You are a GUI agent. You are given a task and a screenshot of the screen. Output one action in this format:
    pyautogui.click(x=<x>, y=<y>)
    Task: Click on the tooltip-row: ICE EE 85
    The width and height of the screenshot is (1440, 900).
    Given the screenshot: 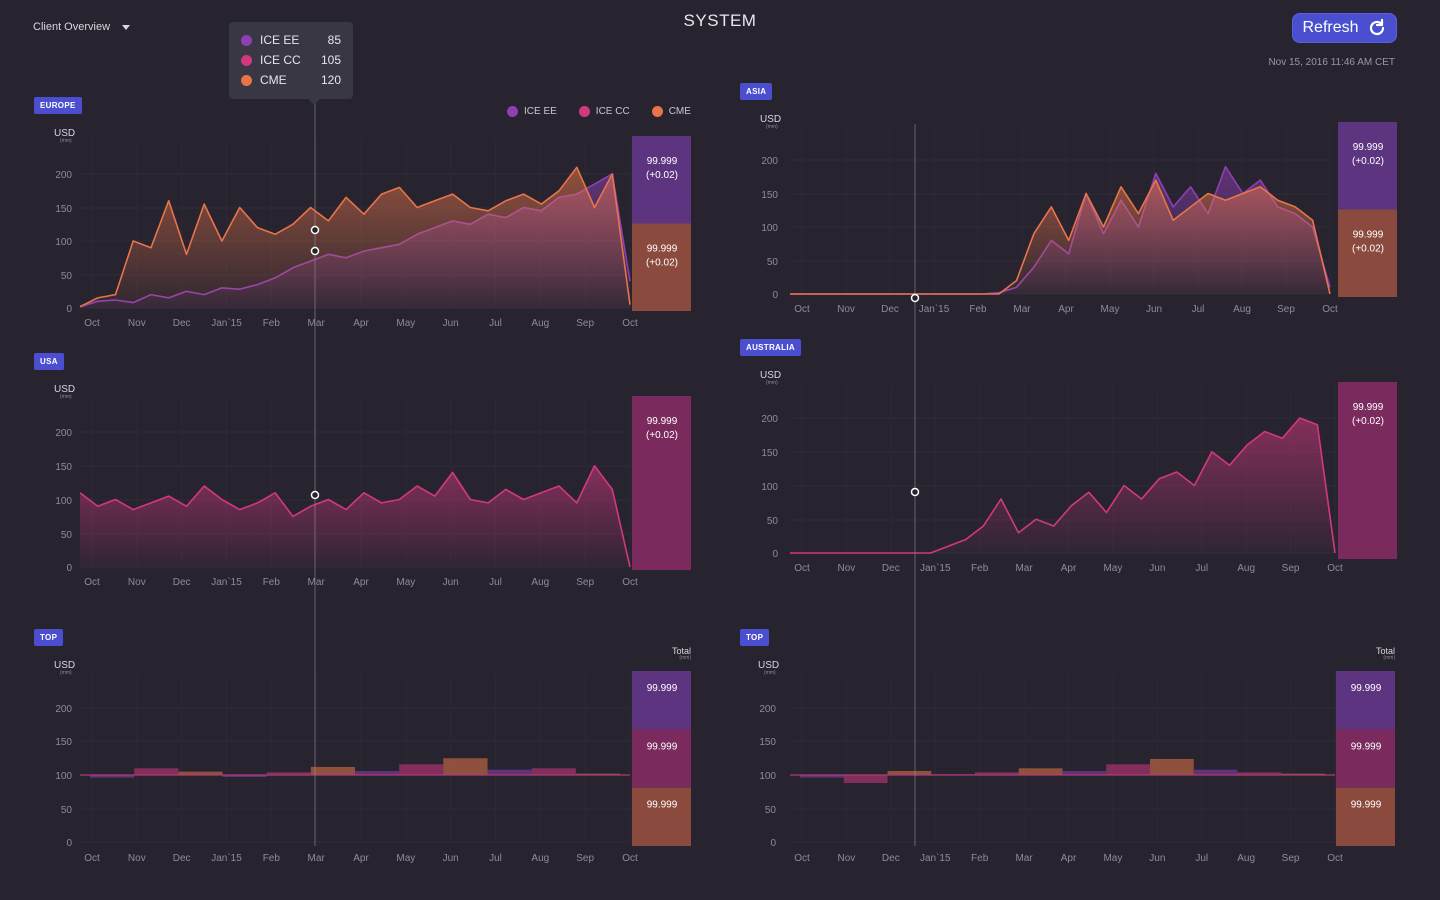 What is the action you would take?
    pyautogui.click(x=291, y=40)
    